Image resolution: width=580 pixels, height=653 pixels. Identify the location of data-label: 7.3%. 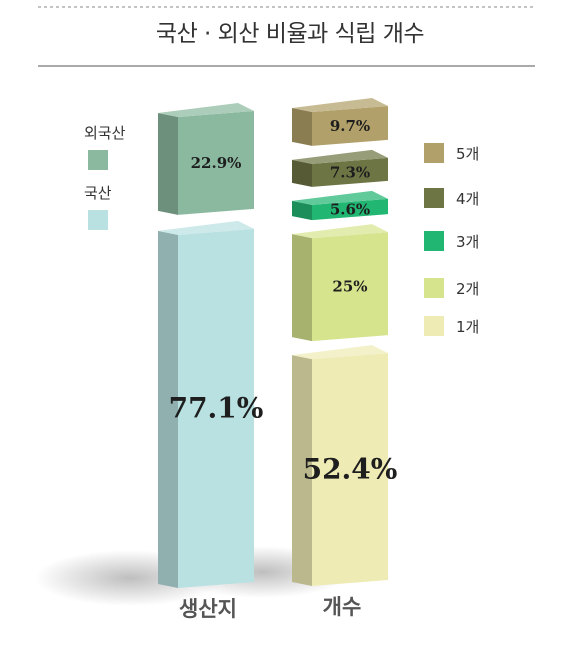
(350, 172).